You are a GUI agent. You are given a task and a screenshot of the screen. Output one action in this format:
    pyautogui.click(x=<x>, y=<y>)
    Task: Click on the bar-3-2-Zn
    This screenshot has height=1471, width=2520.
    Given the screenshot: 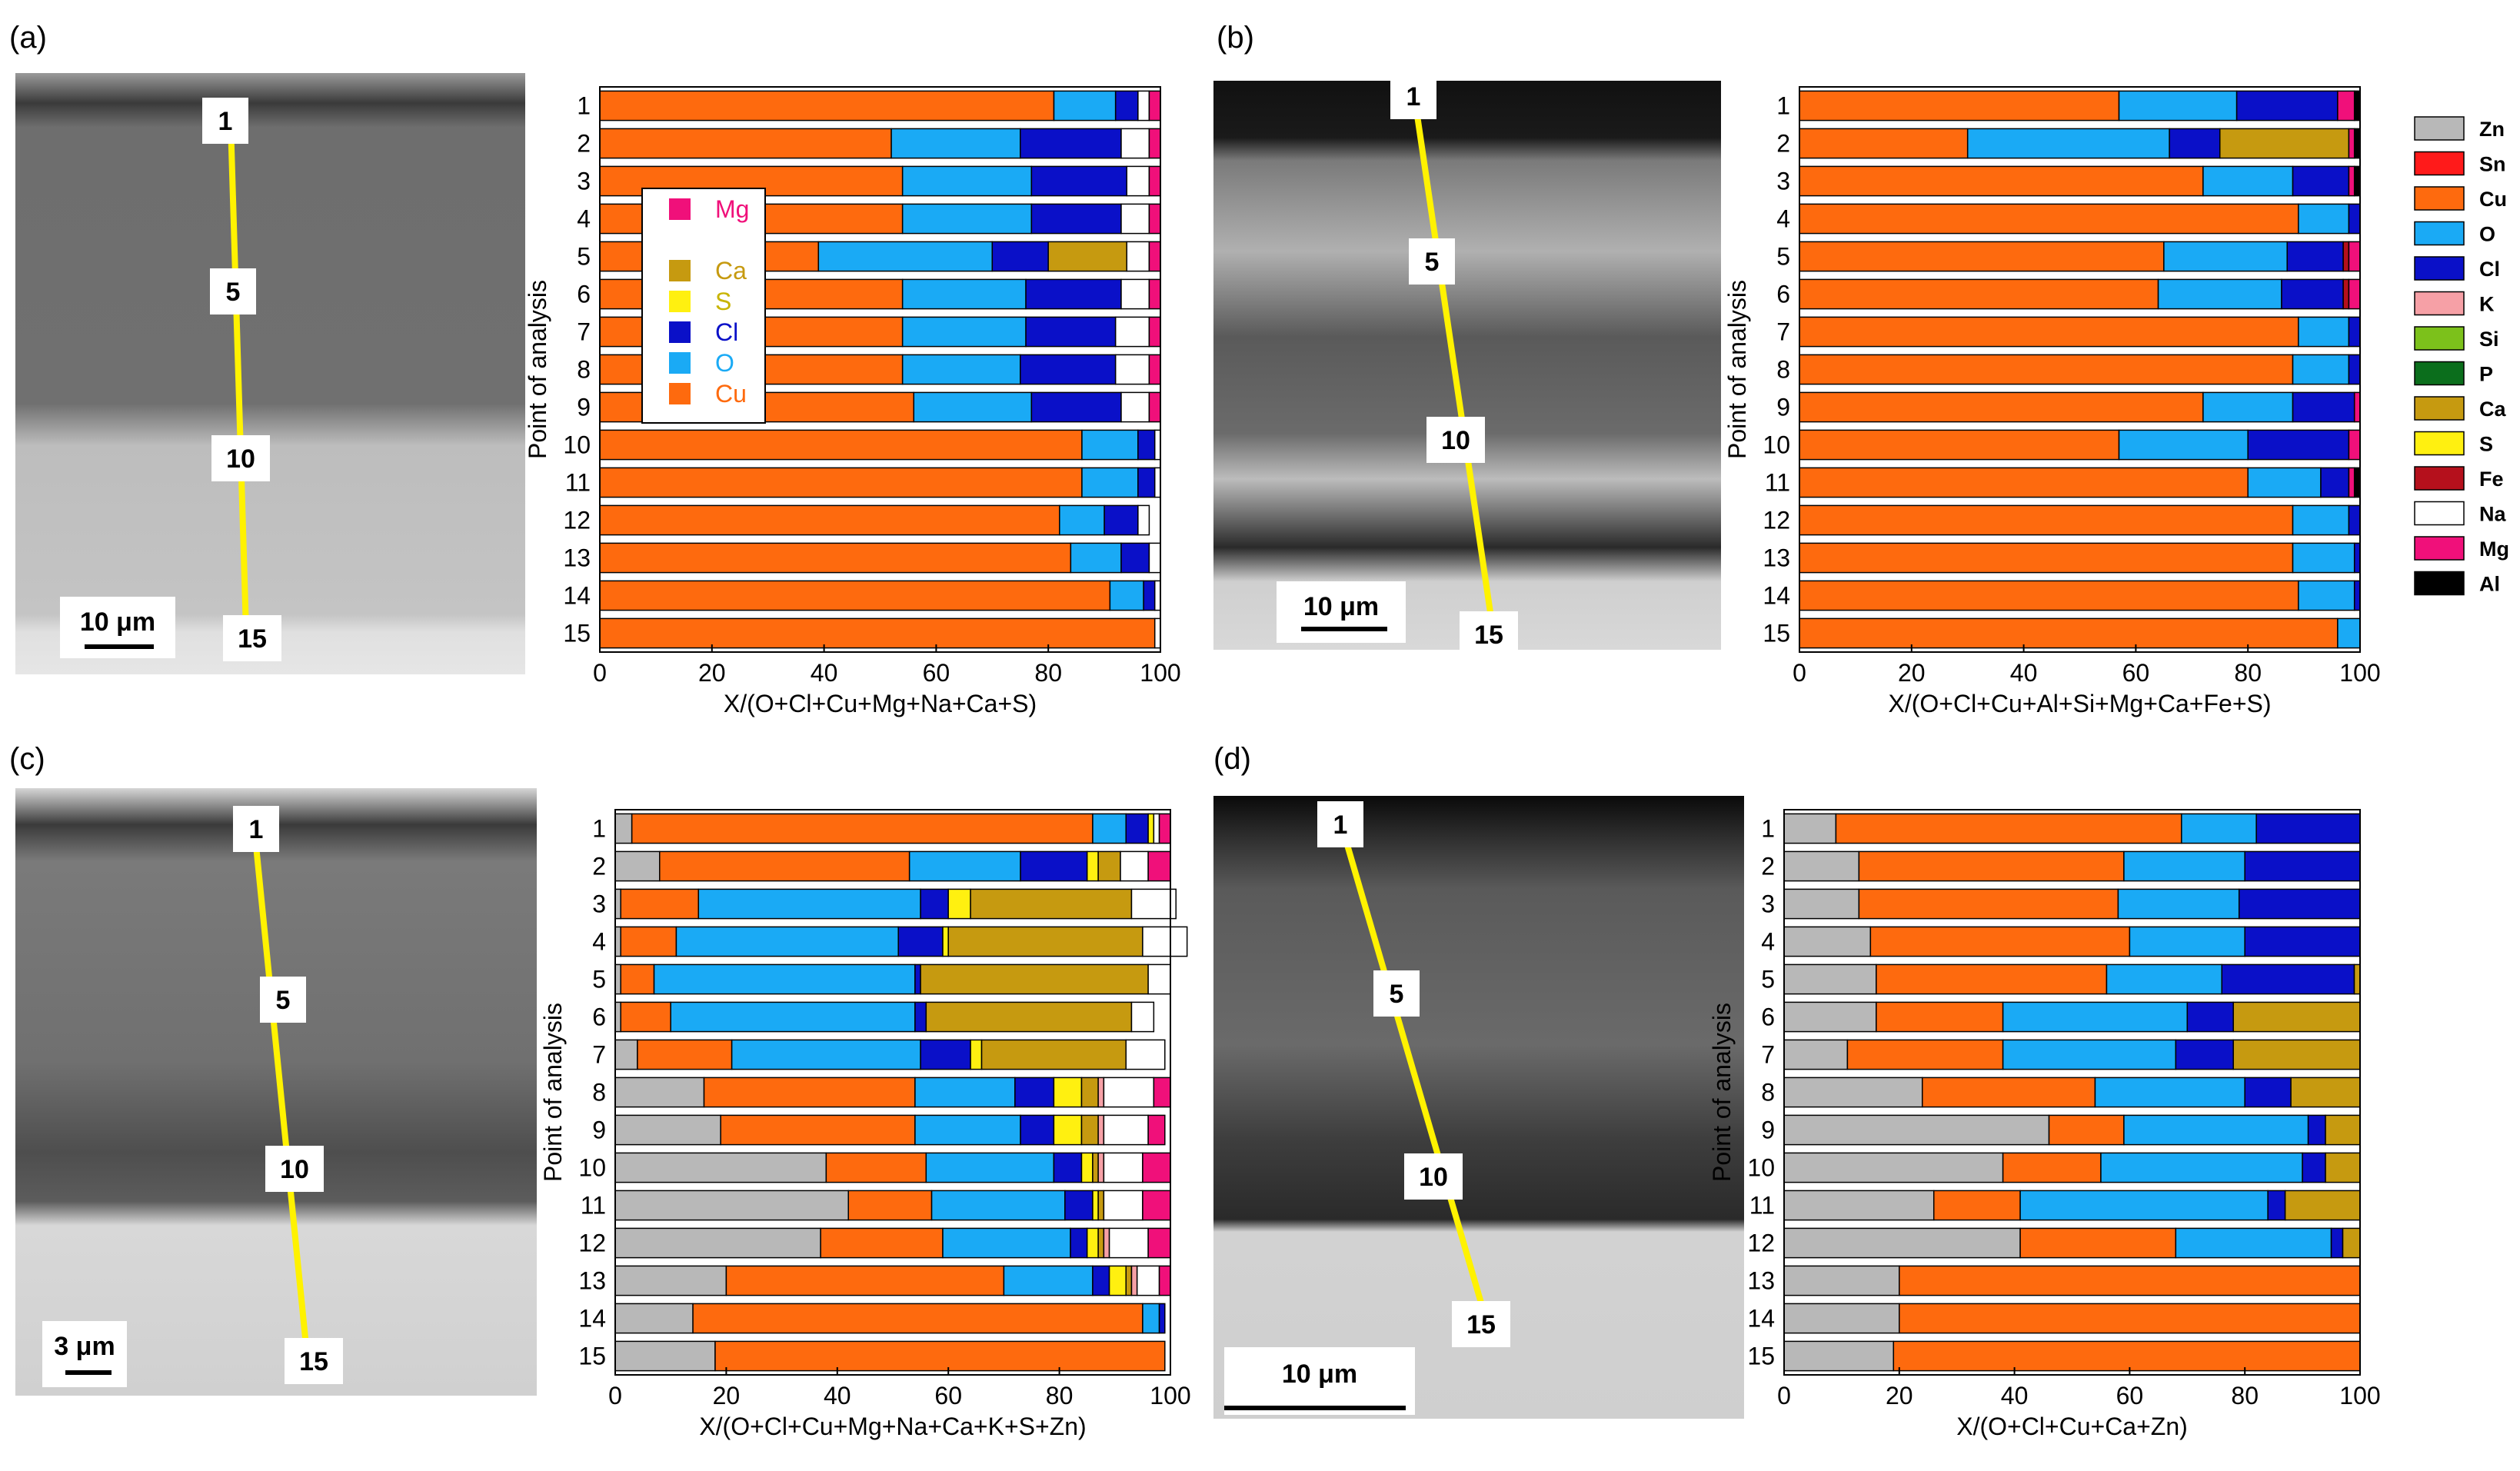 What is the action you would take?
    pyautogui.click(x=1822, y=866)
    